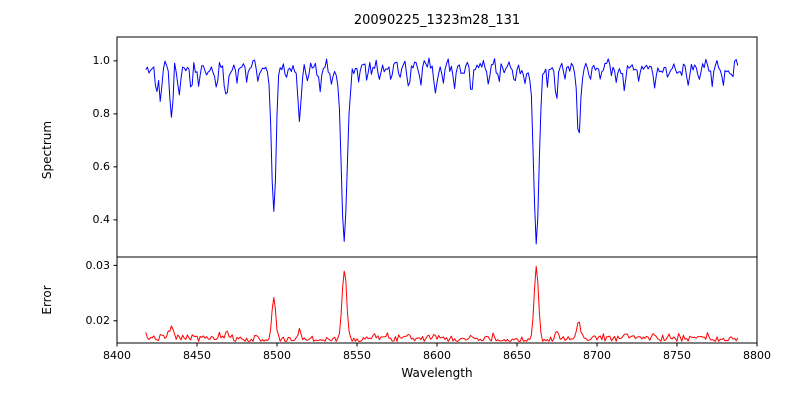  I want to click on x-tick-label: 8450, so click(197, 355).